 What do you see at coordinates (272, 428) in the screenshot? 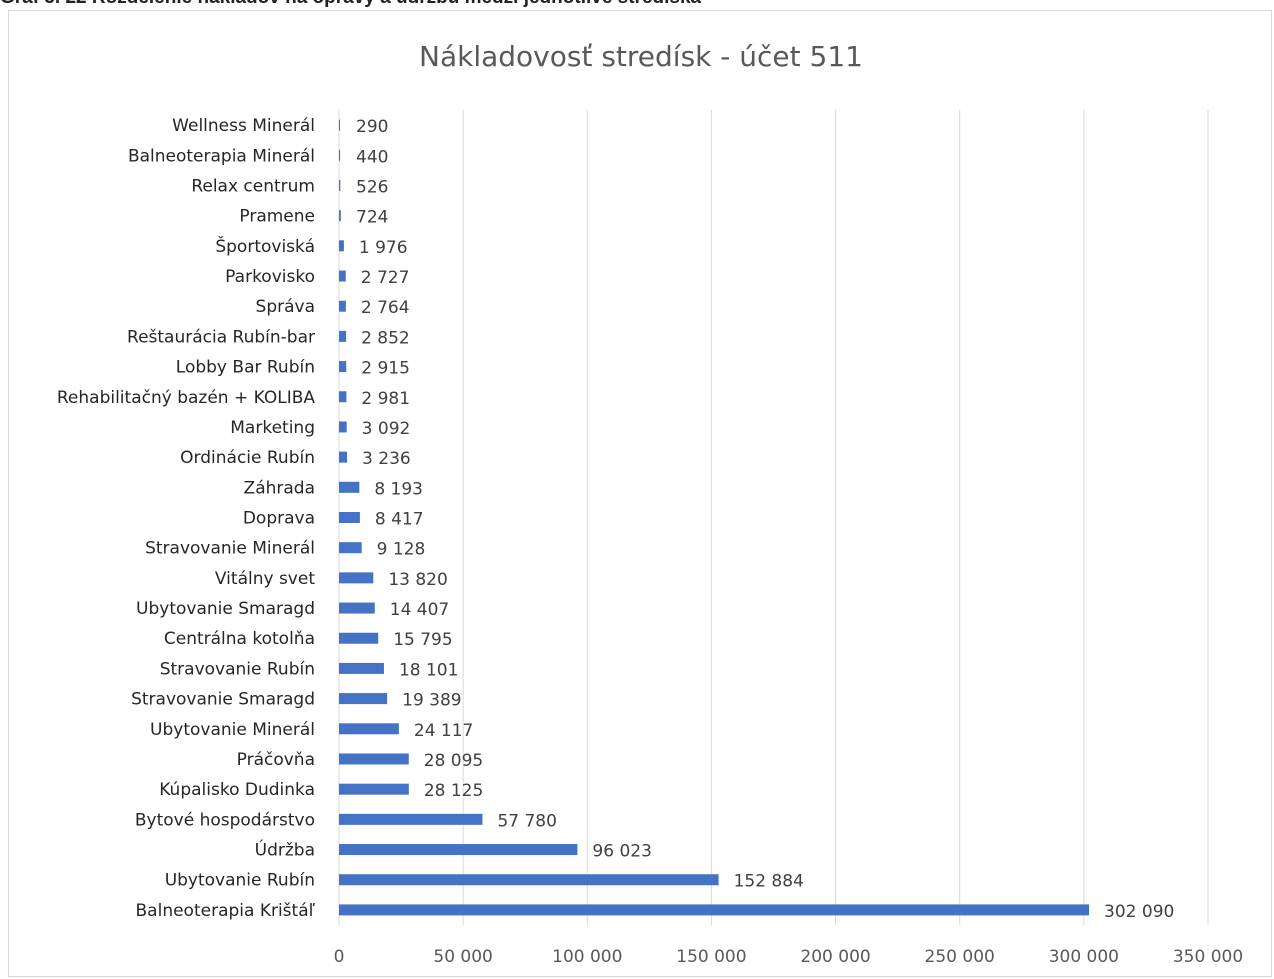
I see `category-label: Marketing` at bounding box center [272, 428].